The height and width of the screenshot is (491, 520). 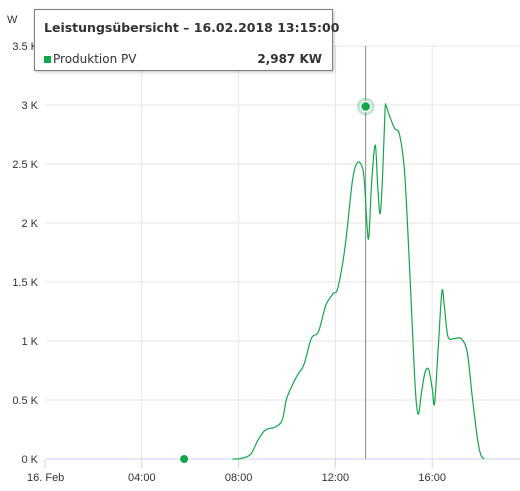 What do you see at coordinates (12, 20) in the screenshot?
I see `y-axis-unit-label: W` at bounding box center [12, 20].